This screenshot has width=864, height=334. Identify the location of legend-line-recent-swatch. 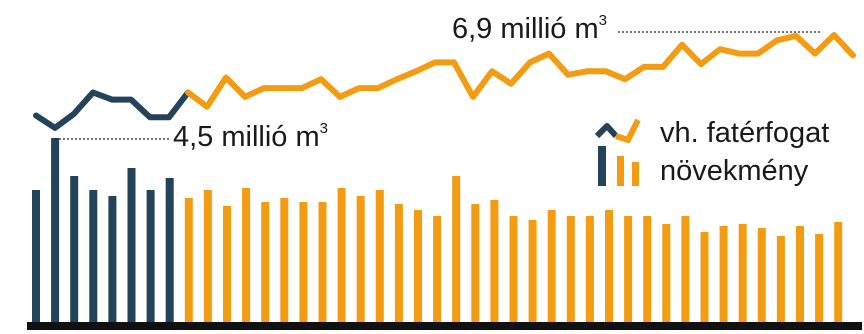
(628, 130).